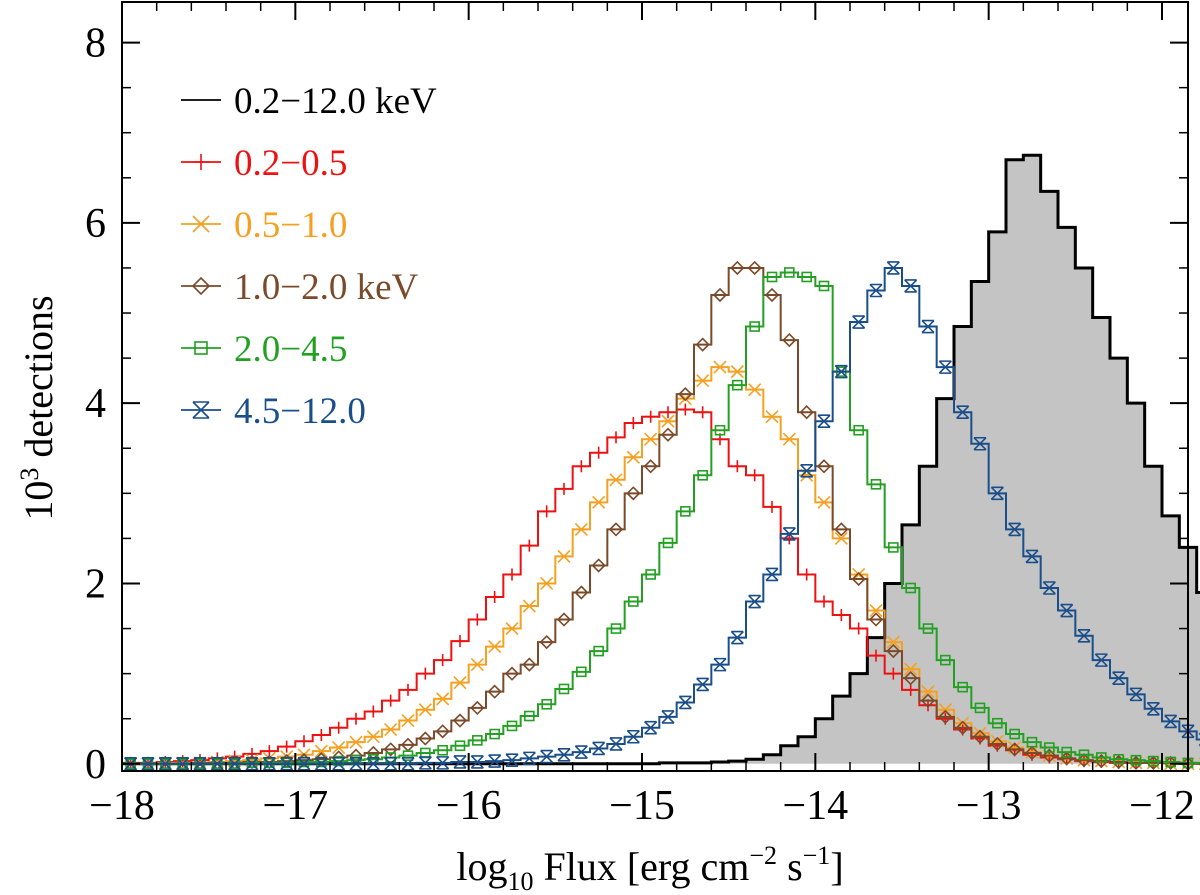 The width and height of the screenshot is (1200, 895). Describe the element at coordinates (29, 474) in the screenshot. I see `y-label-exponent: 3` at that location.